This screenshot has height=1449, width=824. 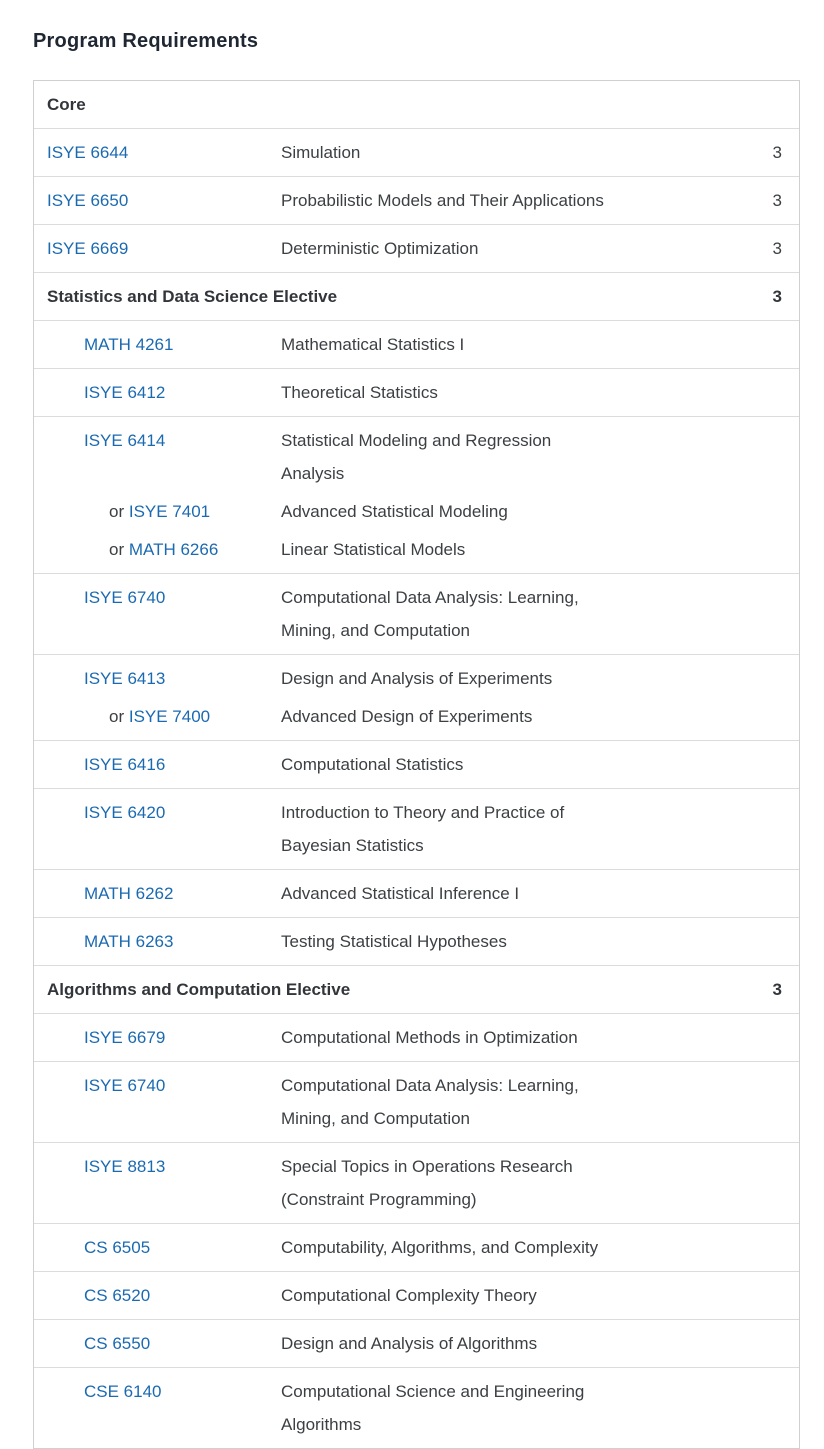 I want to click on course-code-link: CS 6550, so click(x=117, y=1343).